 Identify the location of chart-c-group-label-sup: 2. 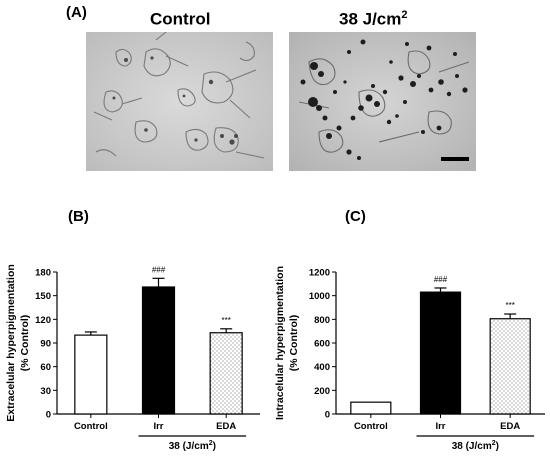
(494, 443).